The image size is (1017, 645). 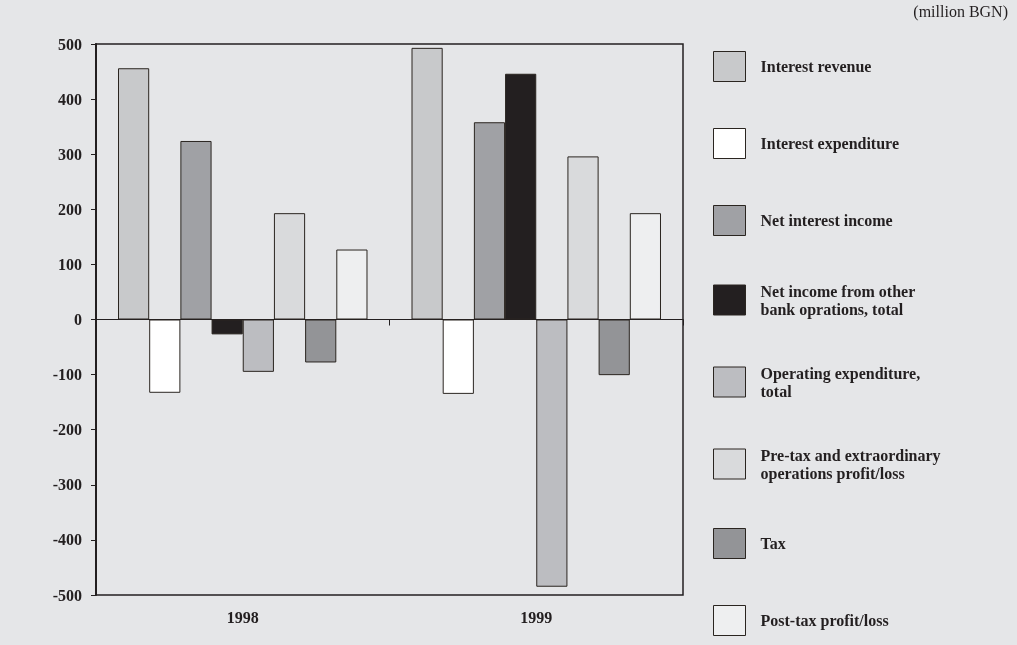 I want to click on y-tick-label: 0, so click(x=78, y=319).